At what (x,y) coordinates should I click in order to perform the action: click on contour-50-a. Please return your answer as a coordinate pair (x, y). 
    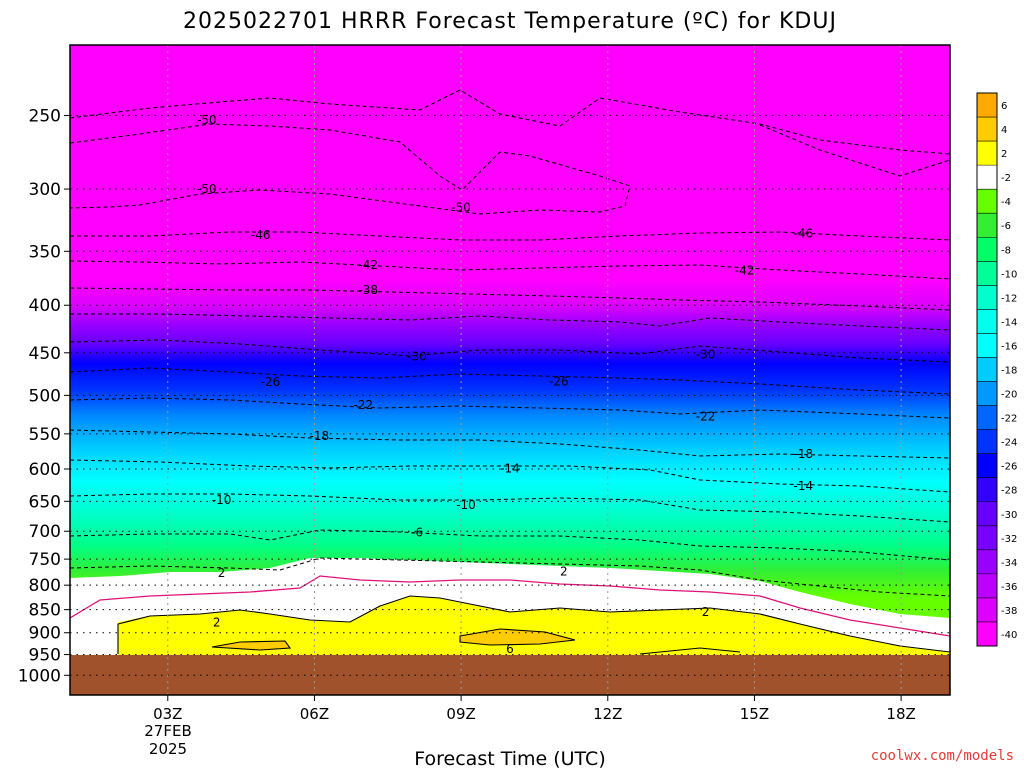
    Looking at the image, I should click on (510, 122).